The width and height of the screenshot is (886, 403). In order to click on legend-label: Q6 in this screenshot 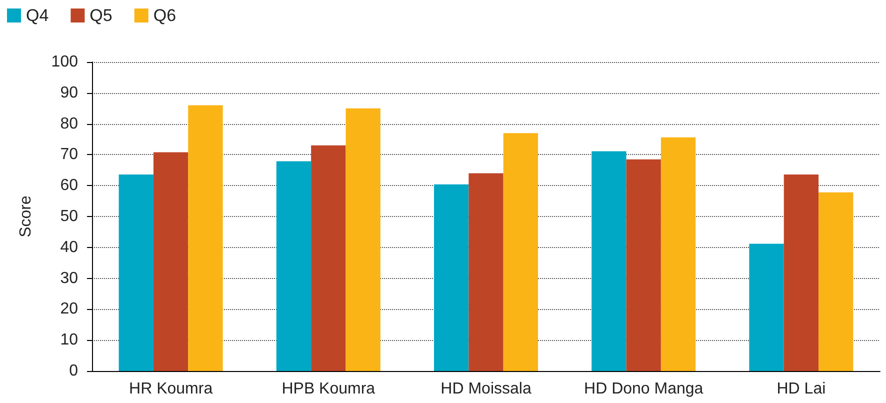, I will do `click(164, 15)`.